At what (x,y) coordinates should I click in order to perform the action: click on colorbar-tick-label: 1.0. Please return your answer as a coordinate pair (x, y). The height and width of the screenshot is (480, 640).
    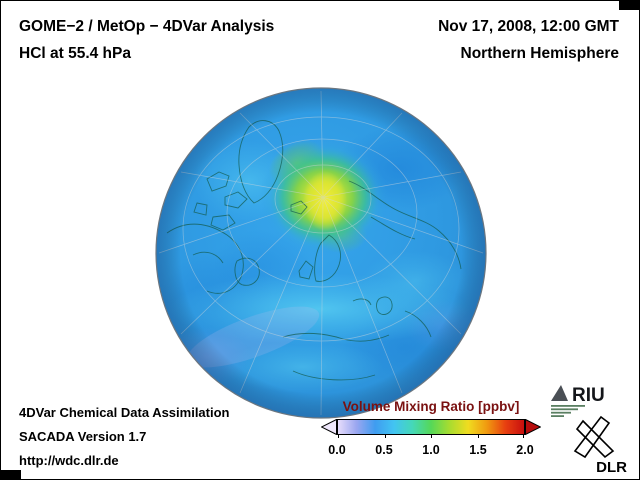
    Looking at the image, I should click on (431, 450).